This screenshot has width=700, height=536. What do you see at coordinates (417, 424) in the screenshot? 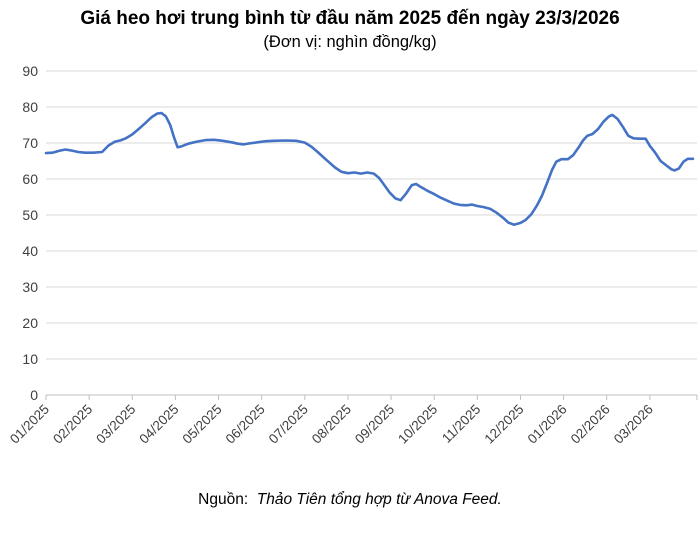
I see `x-tick-label-10/2025: 10/2025` at bounding box center [417, 424].